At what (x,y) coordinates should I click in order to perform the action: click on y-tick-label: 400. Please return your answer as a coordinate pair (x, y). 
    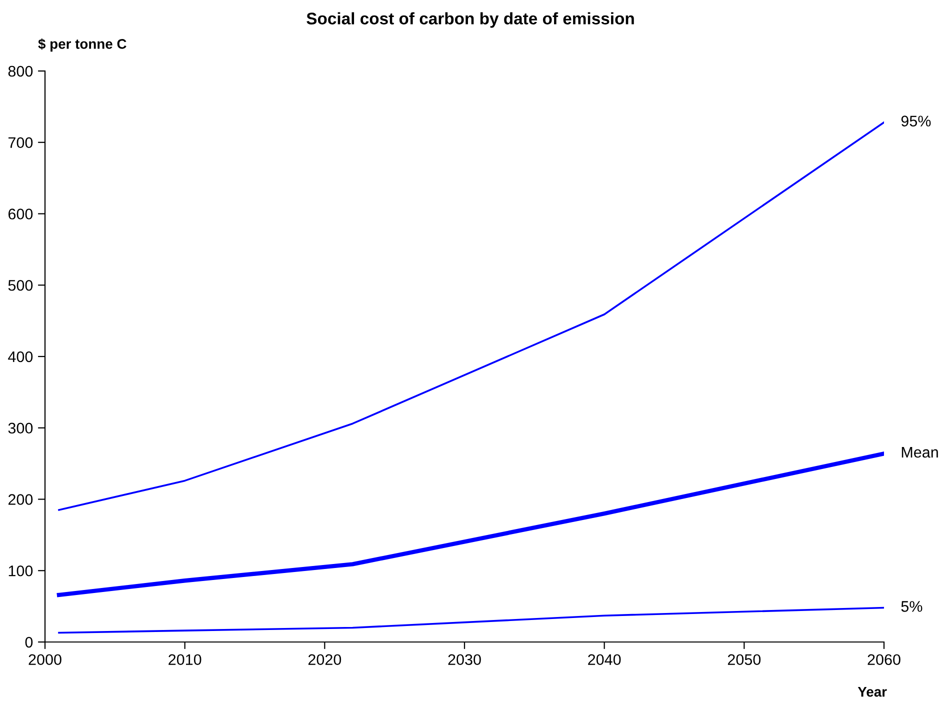
    Looking at the image, I should click on (20, 356).